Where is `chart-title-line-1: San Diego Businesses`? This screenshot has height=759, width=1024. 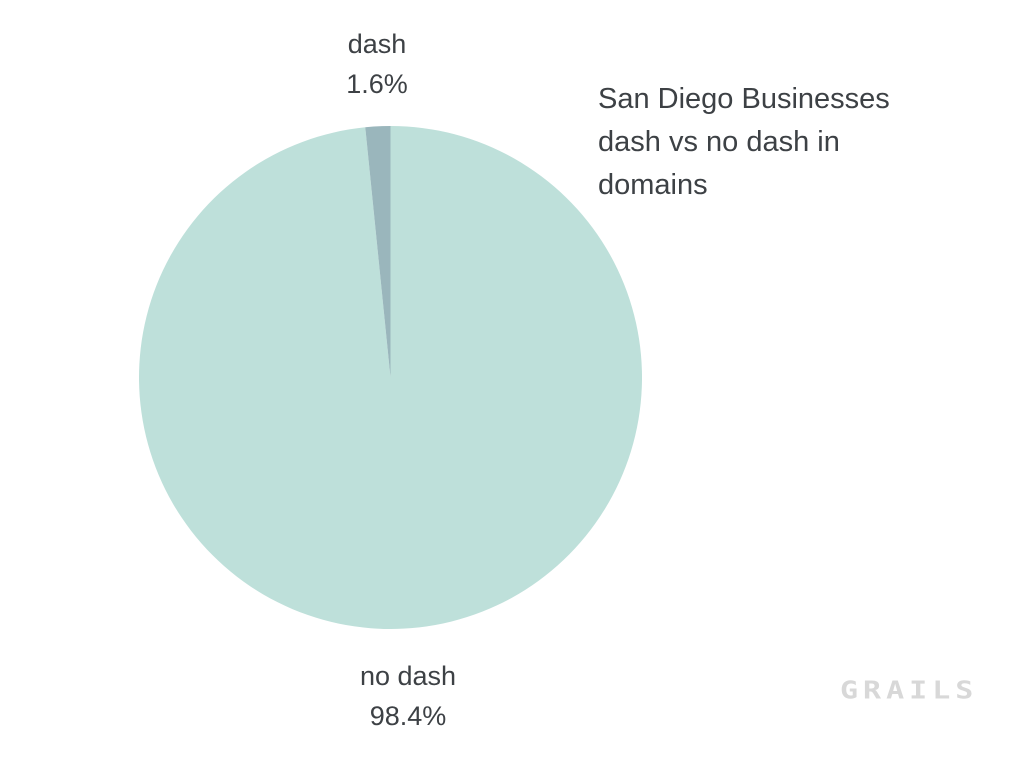 chart-title-line-1: San Diego Businesses is located at coordinates (744, 99).